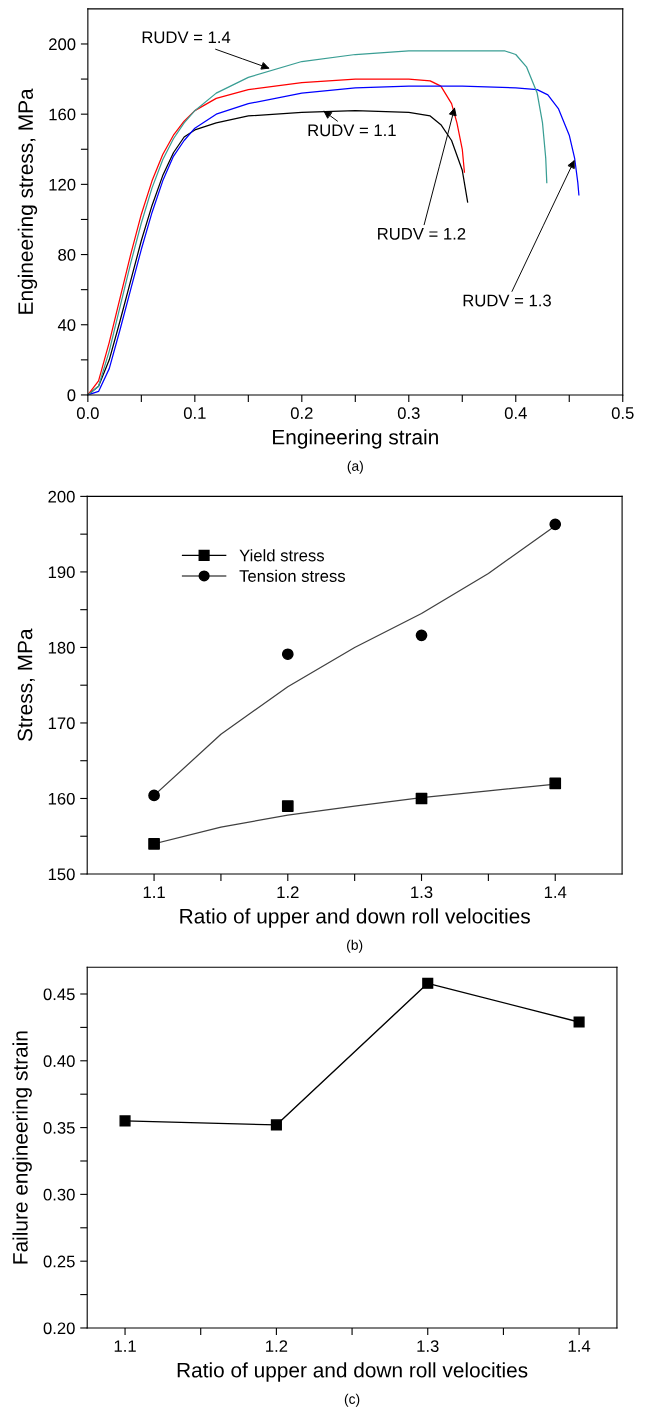 The height and width of the screenshot is (1409, 646). What do you see at coordinates (355, 946) in the screenshot?
I see `text: (b)` at bounding box center [355, 946].